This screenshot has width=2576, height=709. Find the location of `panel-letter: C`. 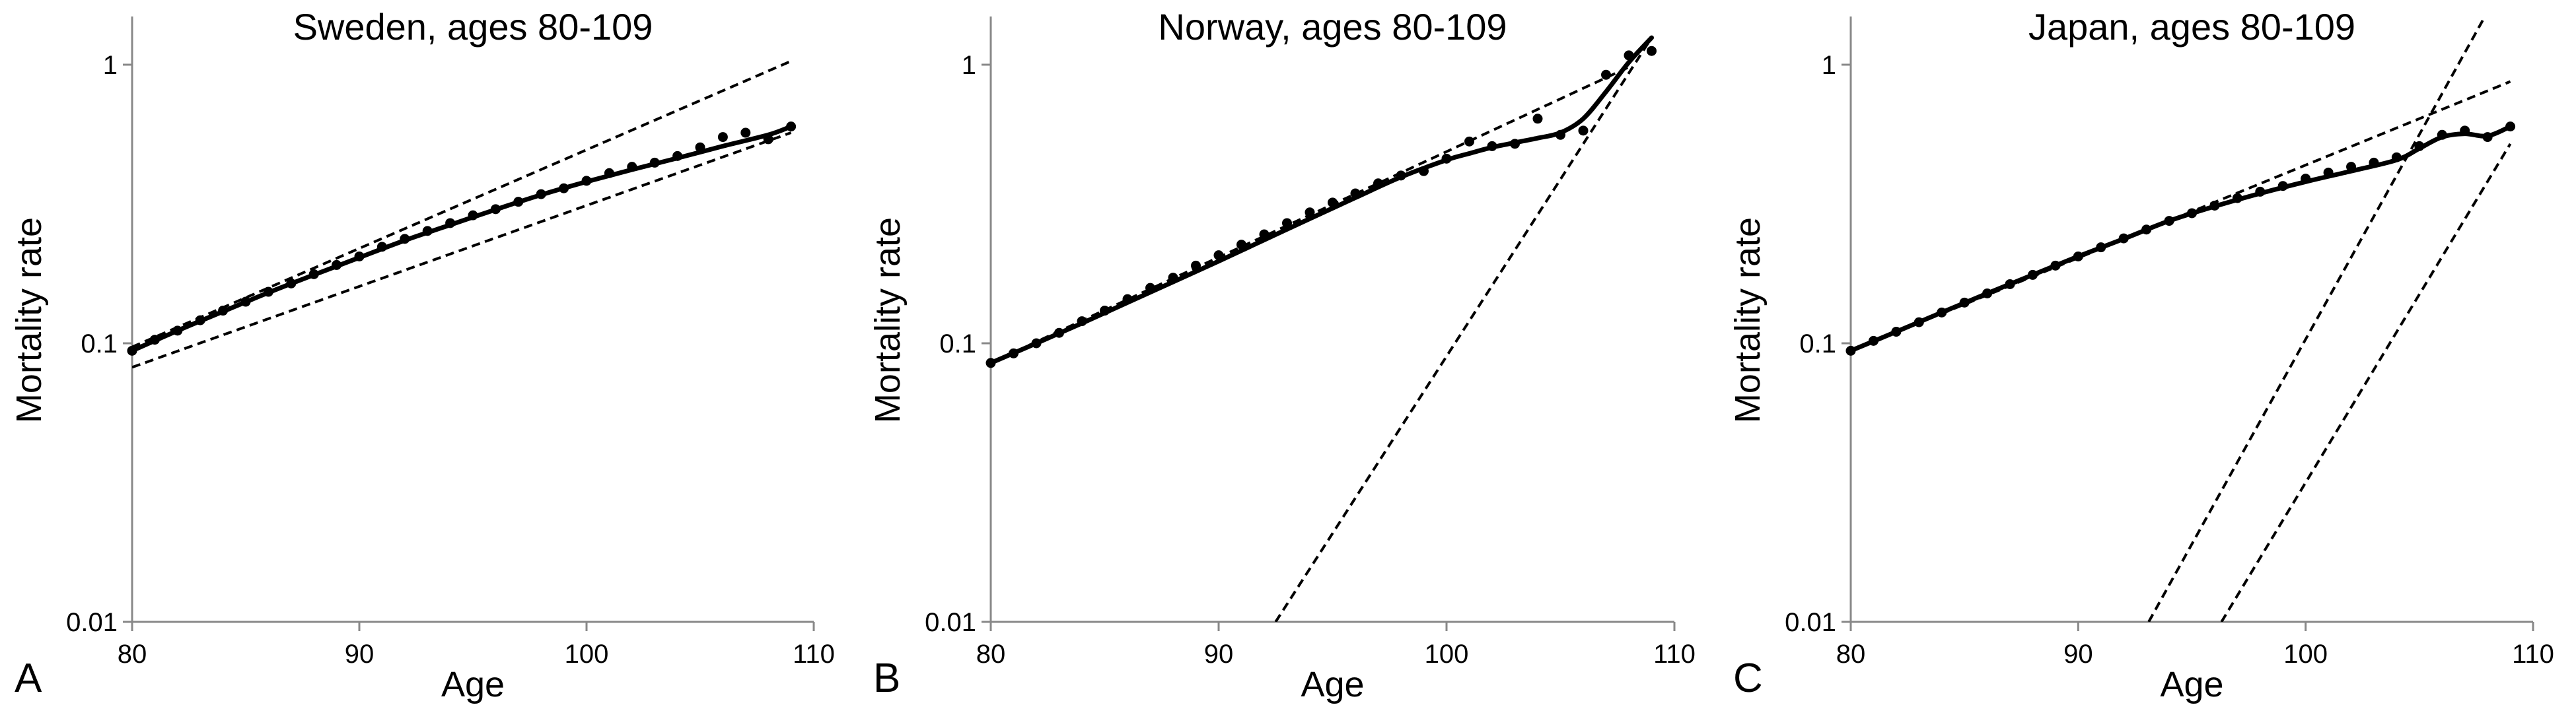

panel-letter: C is located at coordinates (1748, 679).